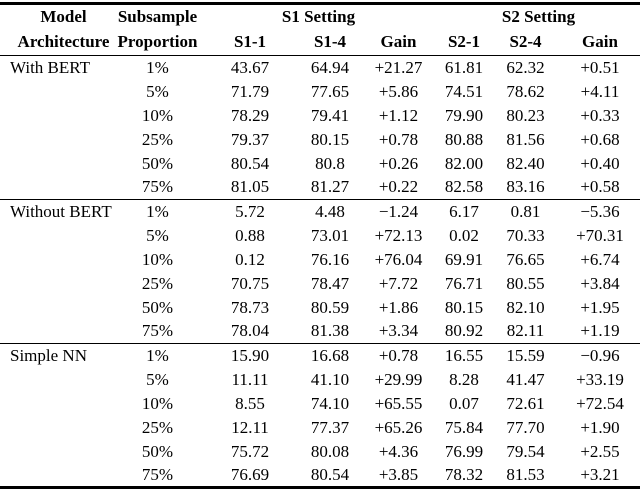 The image size is (640, 501). Describe the element at coordinates (250, 474) in the screenshot. I see `cell-s1-1: 76.69` at that location.